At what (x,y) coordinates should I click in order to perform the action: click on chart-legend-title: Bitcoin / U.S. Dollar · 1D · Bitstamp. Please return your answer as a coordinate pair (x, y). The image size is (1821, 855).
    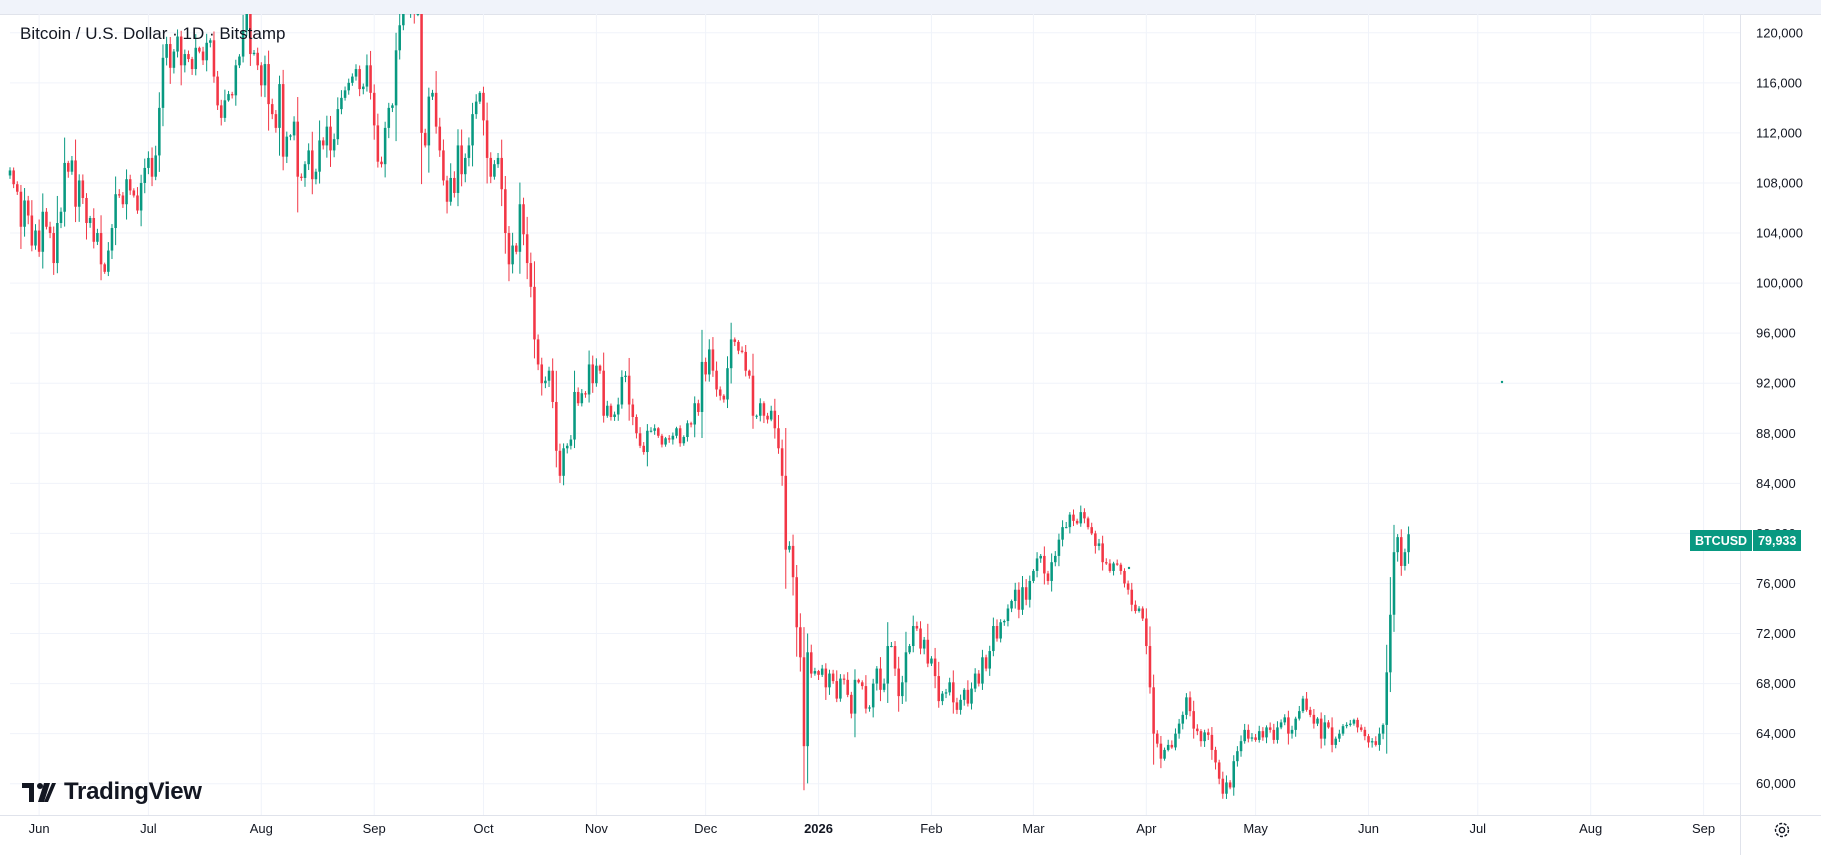
    Looking at the image, I should click on (153, 33).